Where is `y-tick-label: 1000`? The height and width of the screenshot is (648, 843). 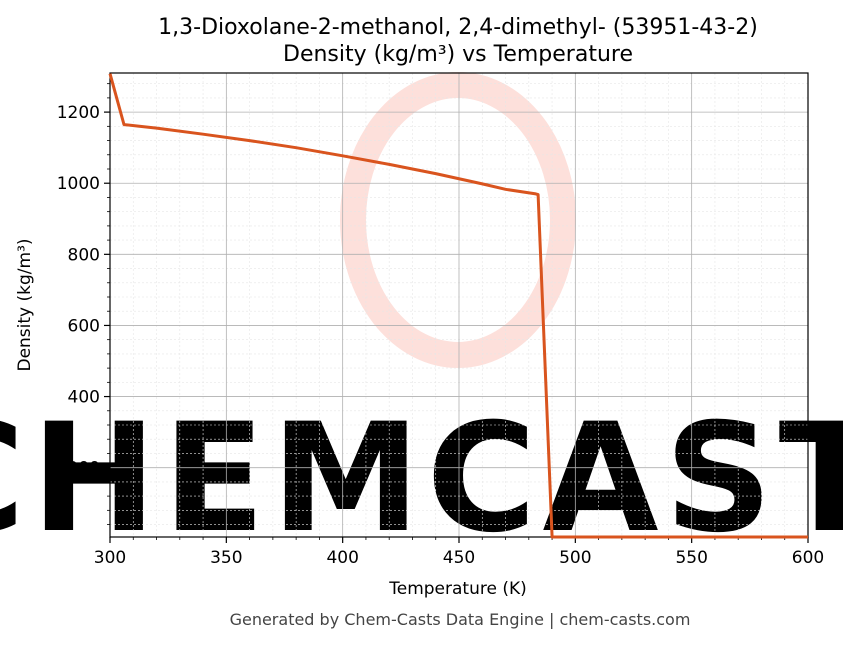 y-tick-label: 1000 is located at coordinates (78, 184).